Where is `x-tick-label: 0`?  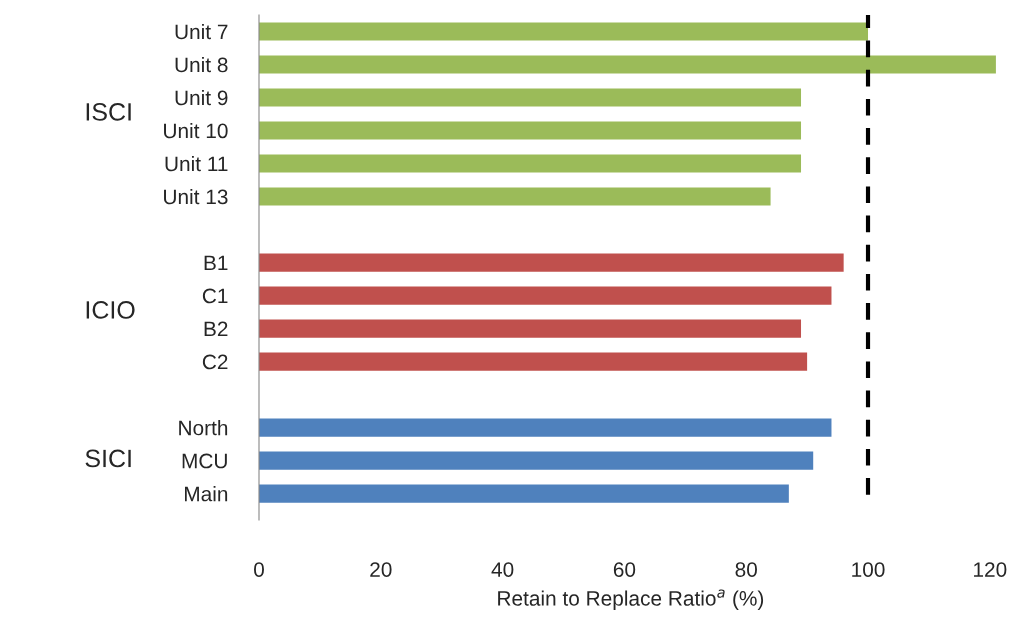
x-tick-label: 0 is located at coordinates (259, 569).